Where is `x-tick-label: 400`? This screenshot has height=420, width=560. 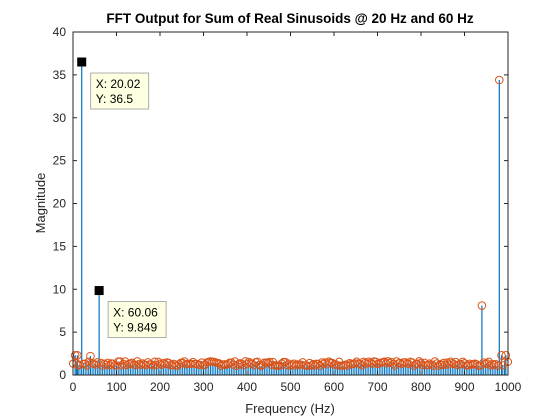
x-tick-label: 400 is located at coordinates (247, 387).